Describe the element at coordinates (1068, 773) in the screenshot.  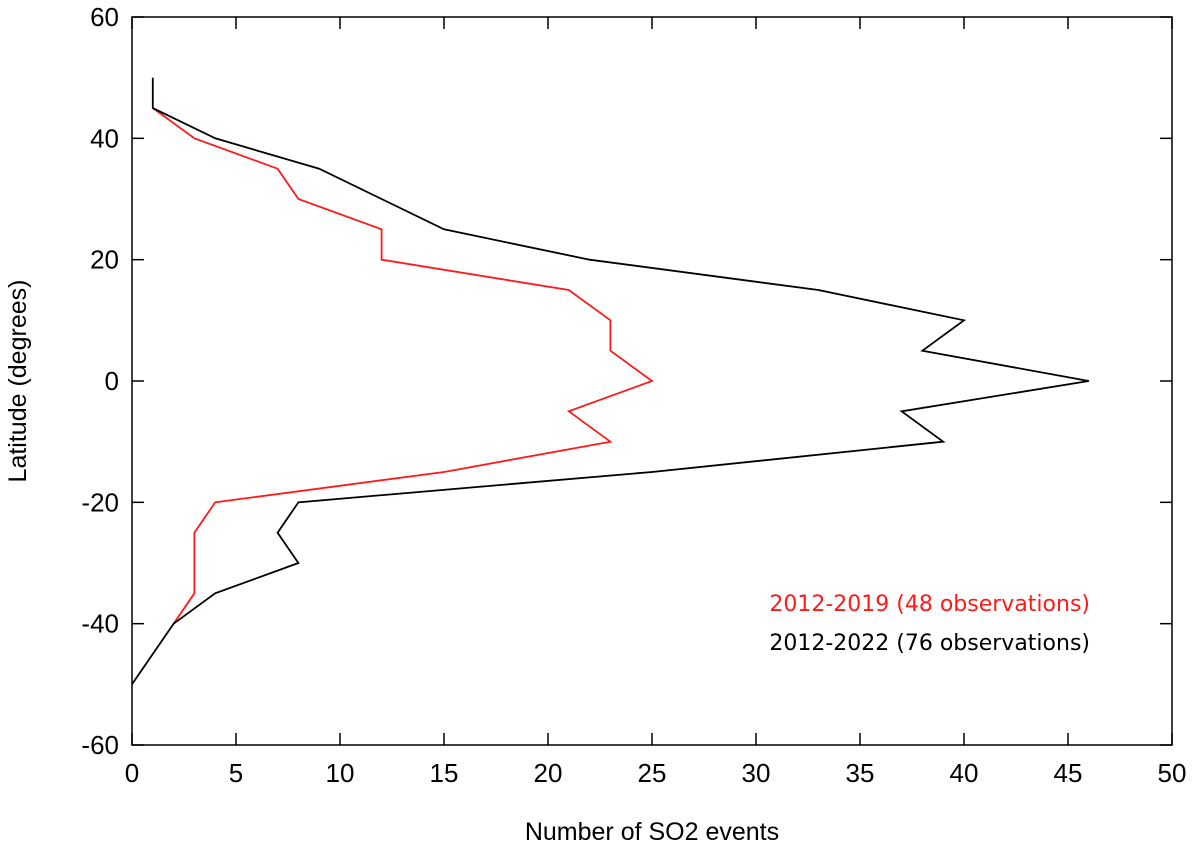
I see `x-tick-label: 45` at that location.